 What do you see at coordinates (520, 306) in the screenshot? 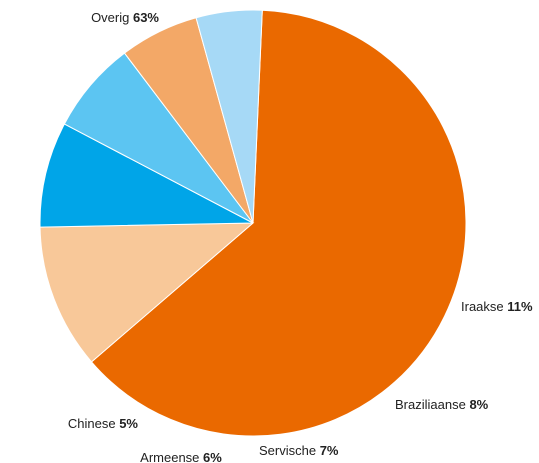
I see `slice-label-value: 11%` at bounding box center [520, 306].